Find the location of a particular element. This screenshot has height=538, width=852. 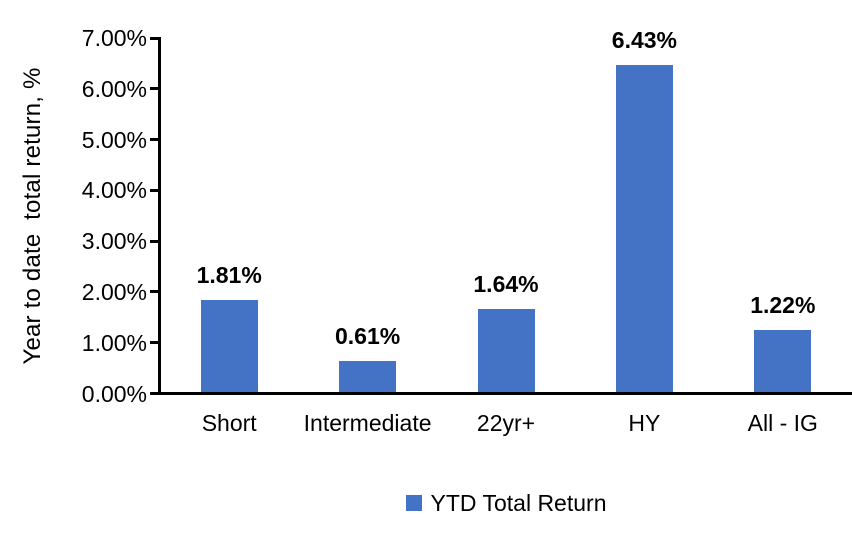

bar-value-label: 1.81% is located at coordinates (229, 275).